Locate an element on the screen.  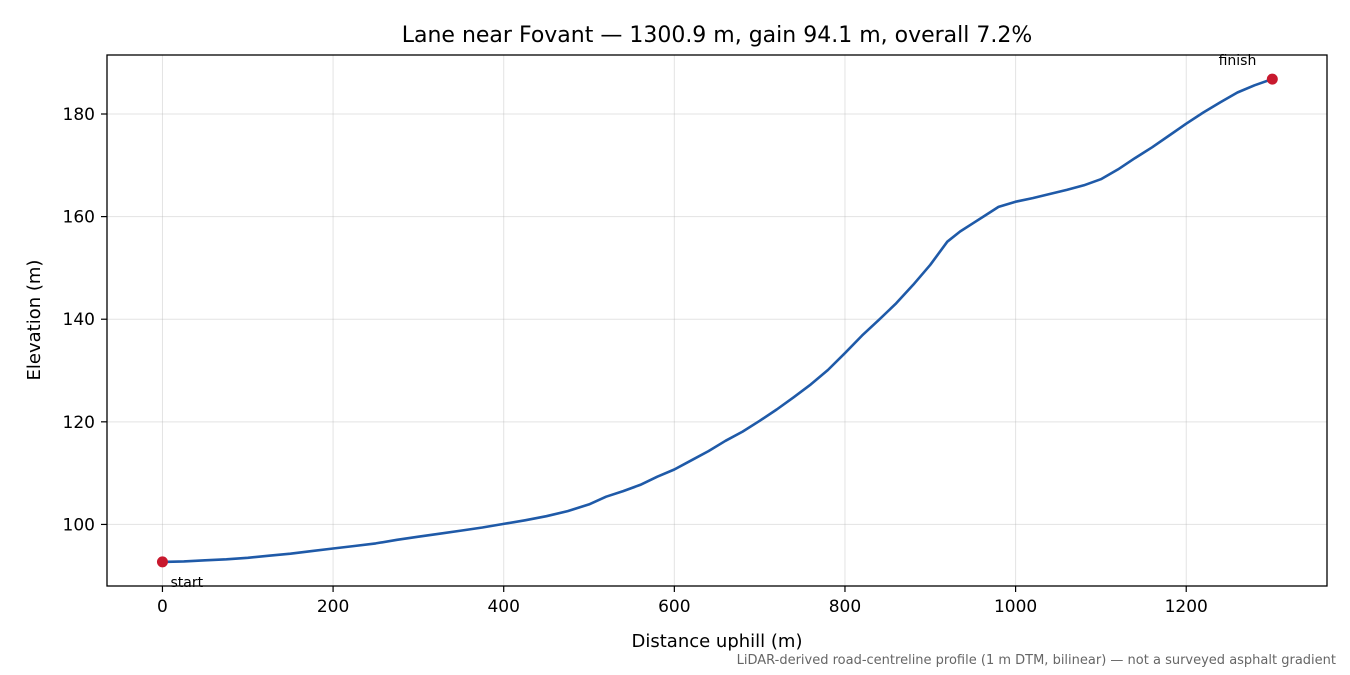
y-axis-label: Elevation (m) is located at coordinates (34, 320).